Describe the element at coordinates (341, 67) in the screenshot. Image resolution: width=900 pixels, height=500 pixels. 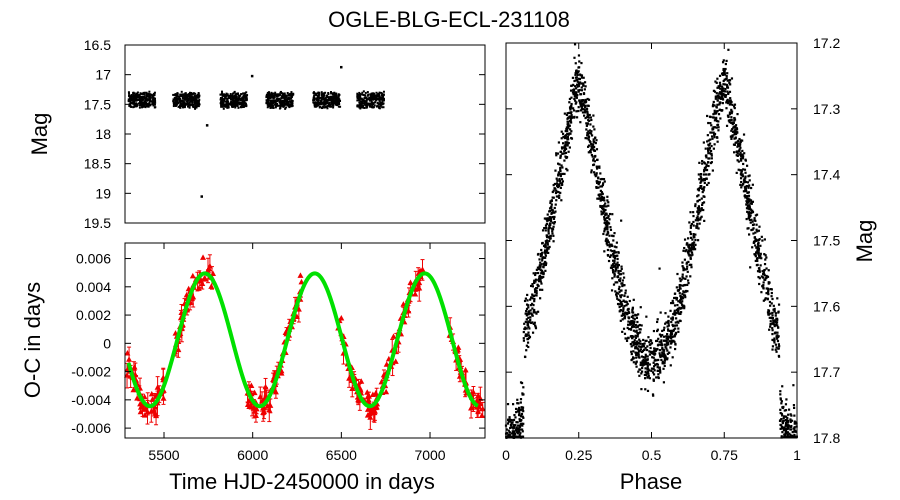
I see `light-curve-outlier` at that location.